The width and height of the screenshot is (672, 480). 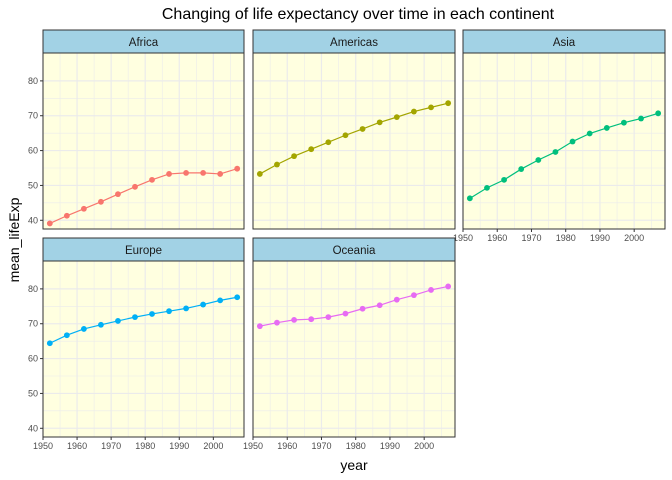 What do you see at coordinates (83, 329) in the screenshot?
I see `data-point-europe-1962` at bounding box center [83, 329].